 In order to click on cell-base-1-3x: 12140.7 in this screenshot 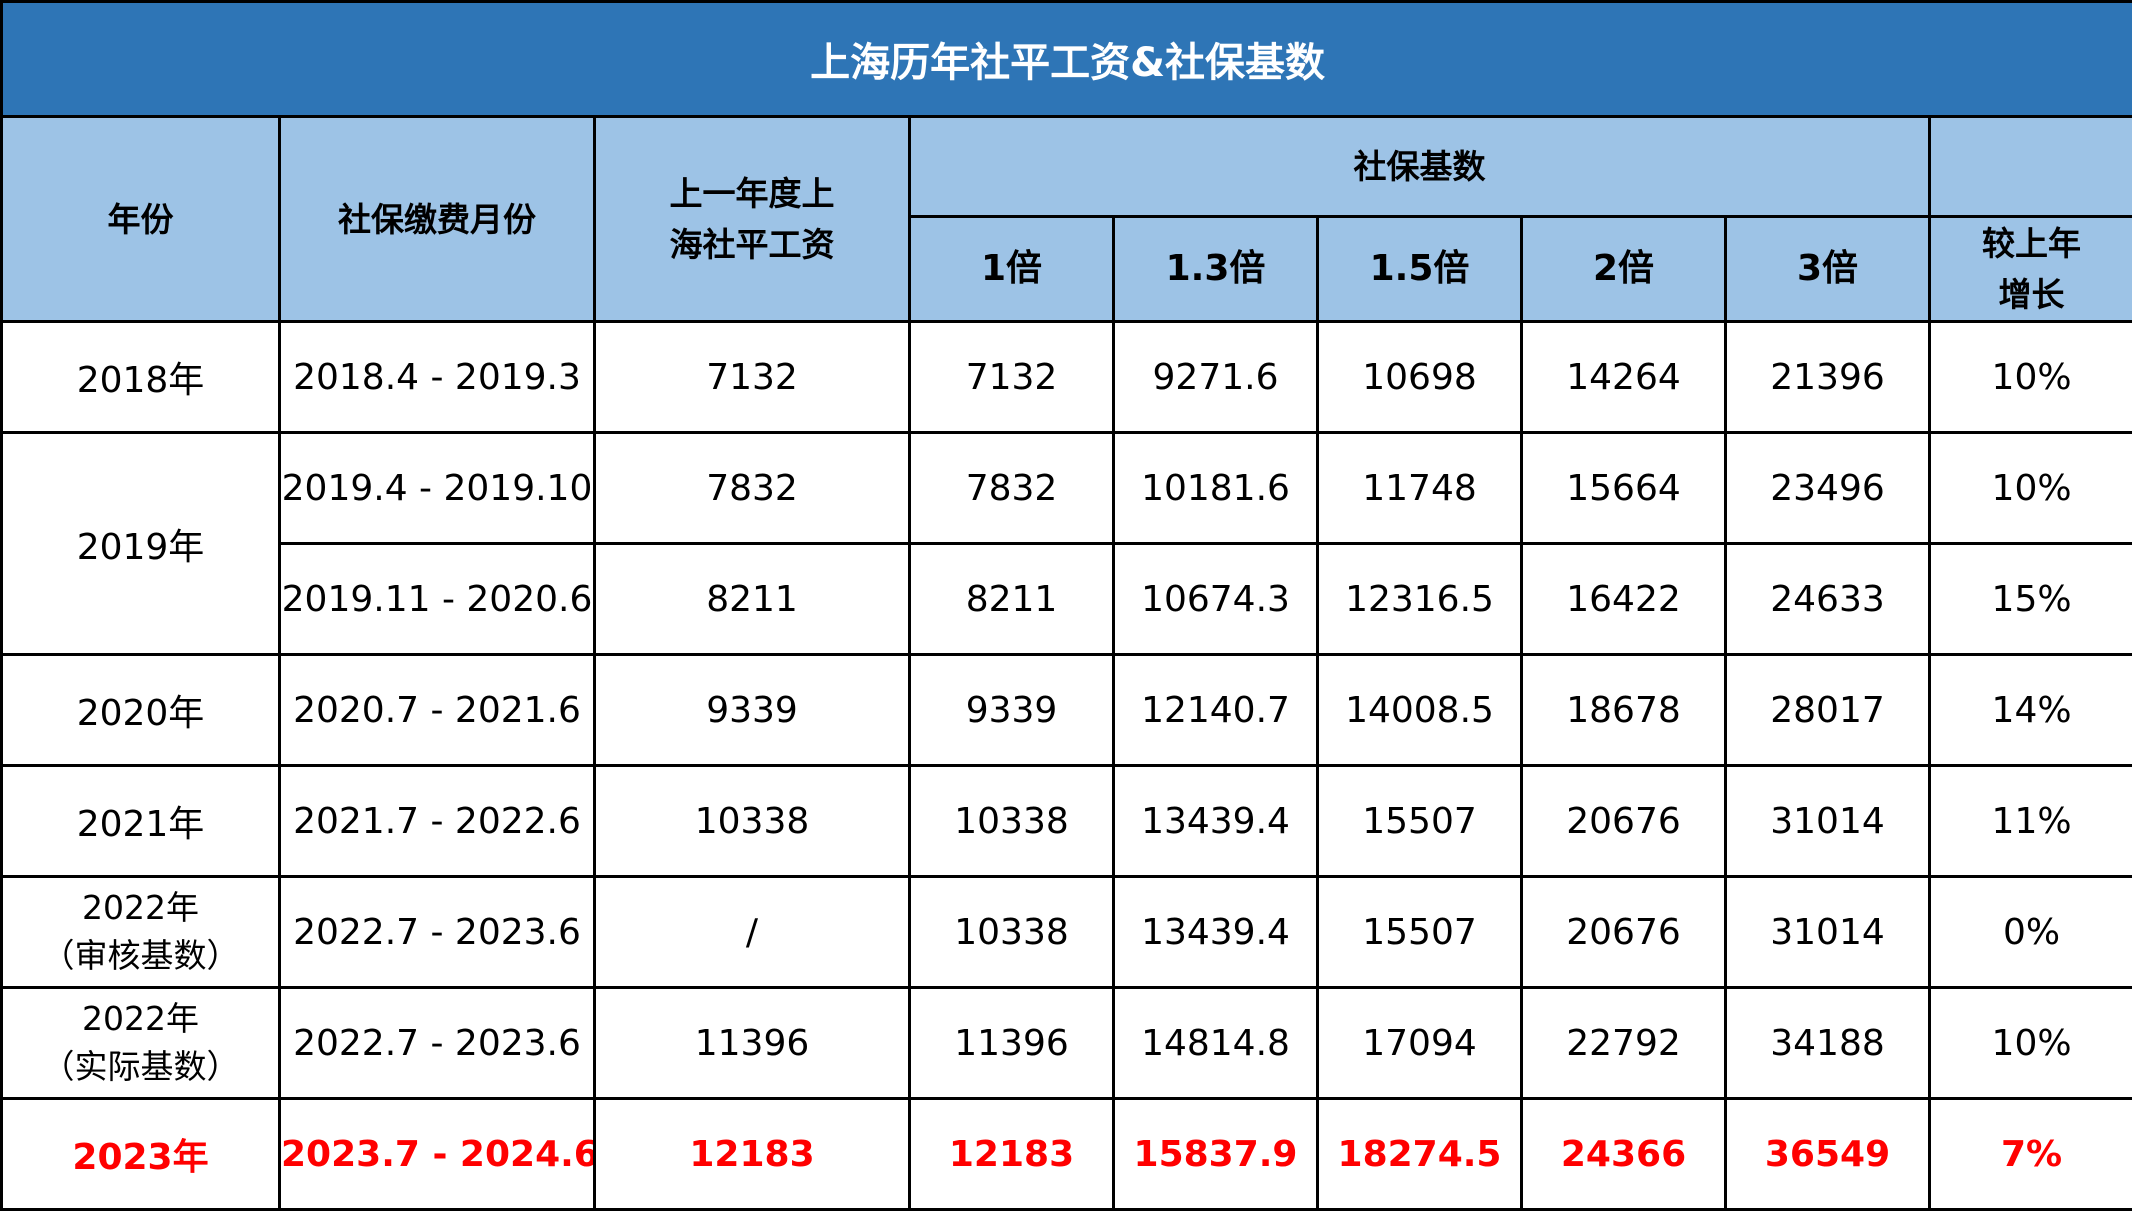, I will do `click(1215, 710)`.